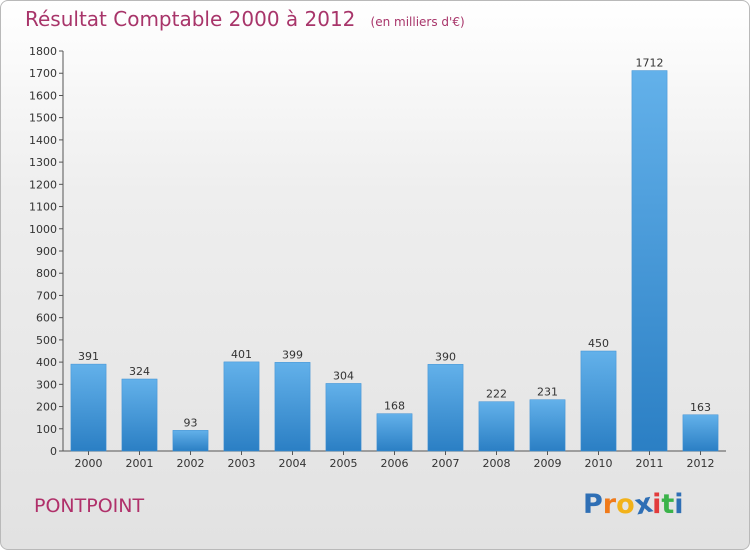  I want to click on value-label-2001: 324, so click(139, 371).